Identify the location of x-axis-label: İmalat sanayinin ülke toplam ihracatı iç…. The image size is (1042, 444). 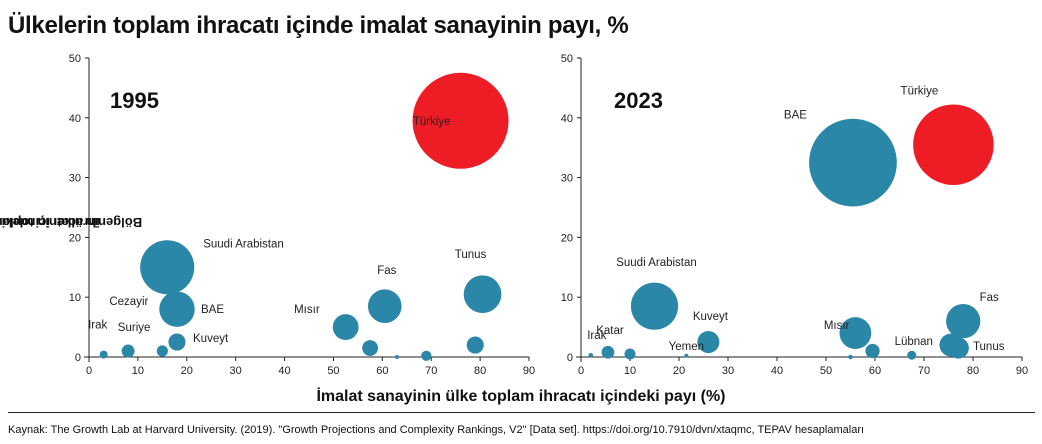
(521, 396).